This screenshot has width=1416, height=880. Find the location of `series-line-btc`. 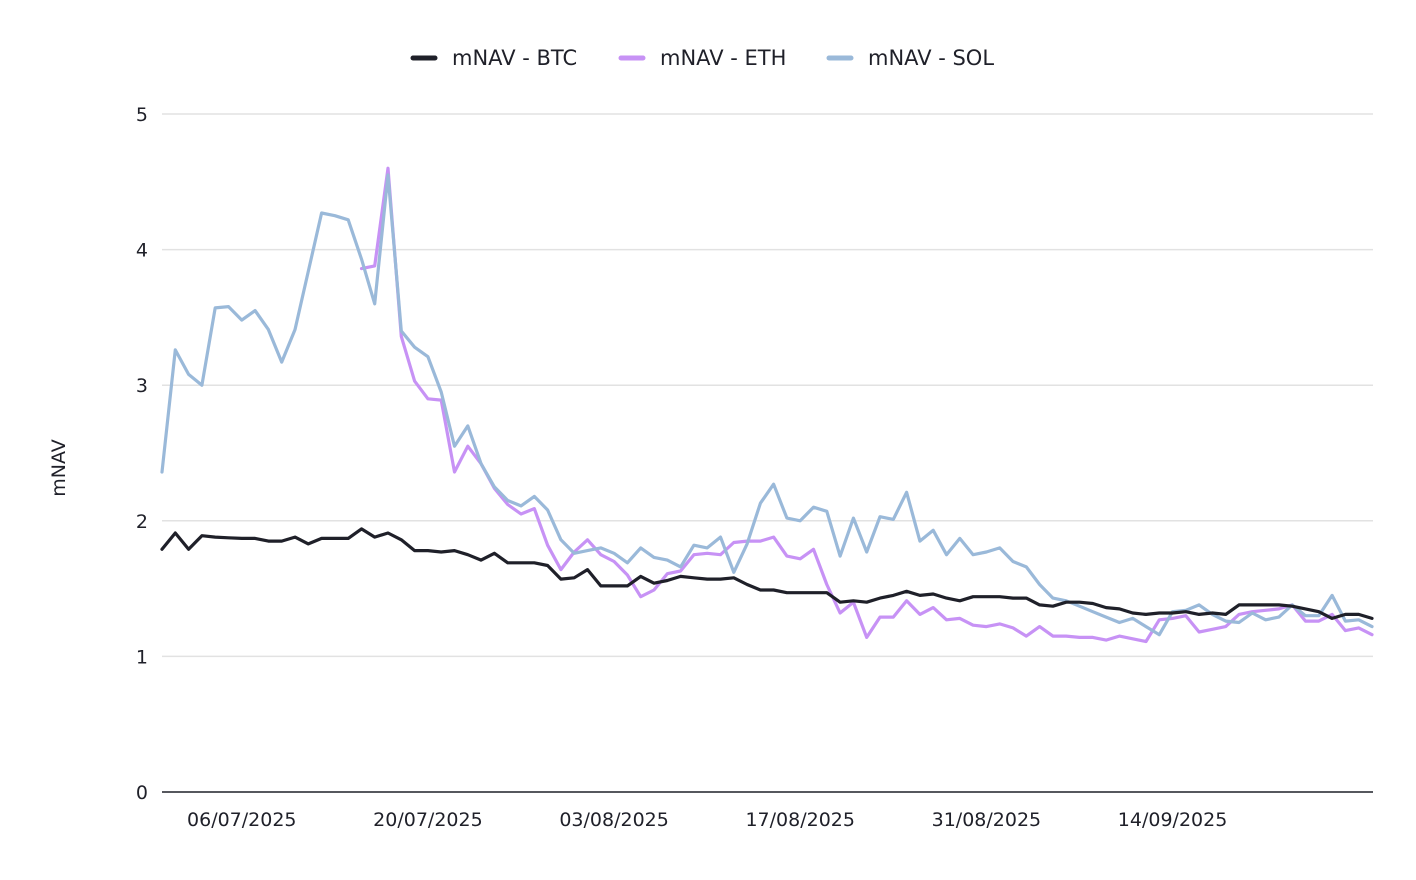

series-line-btc is located at coordinates (767, 573).